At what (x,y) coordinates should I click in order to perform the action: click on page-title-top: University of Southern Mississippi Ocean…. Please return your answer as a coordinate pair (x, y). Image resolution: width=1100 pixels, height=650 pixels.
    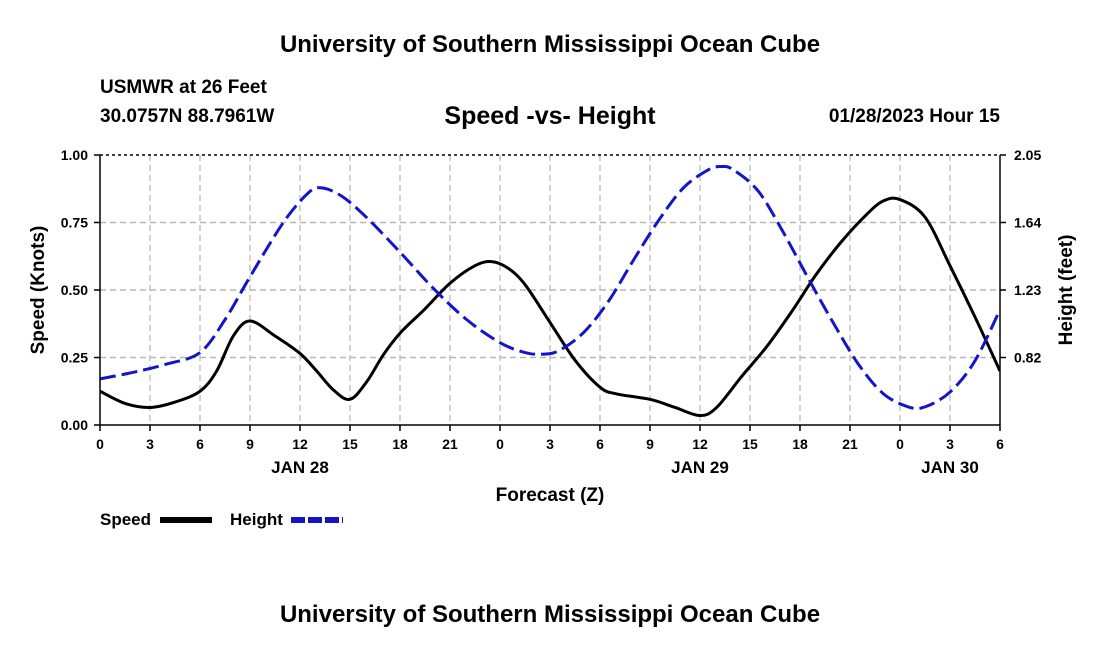
    Looking at the image, I should click on (550, 44).